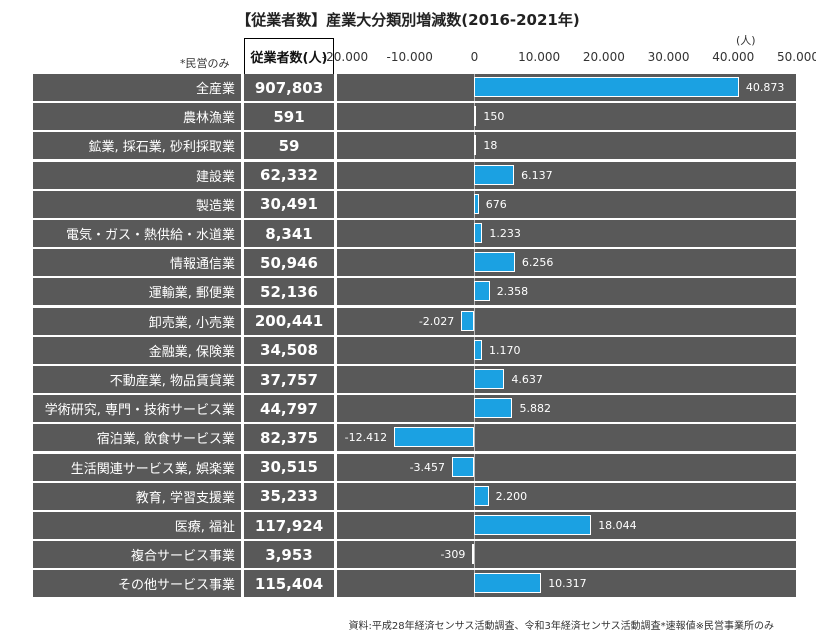 The width and height of the screenshot is (816, 640). I want to click on chart-title: 【従業者数】産業大分類別増減数(2016-2021年), so click(408, 20).